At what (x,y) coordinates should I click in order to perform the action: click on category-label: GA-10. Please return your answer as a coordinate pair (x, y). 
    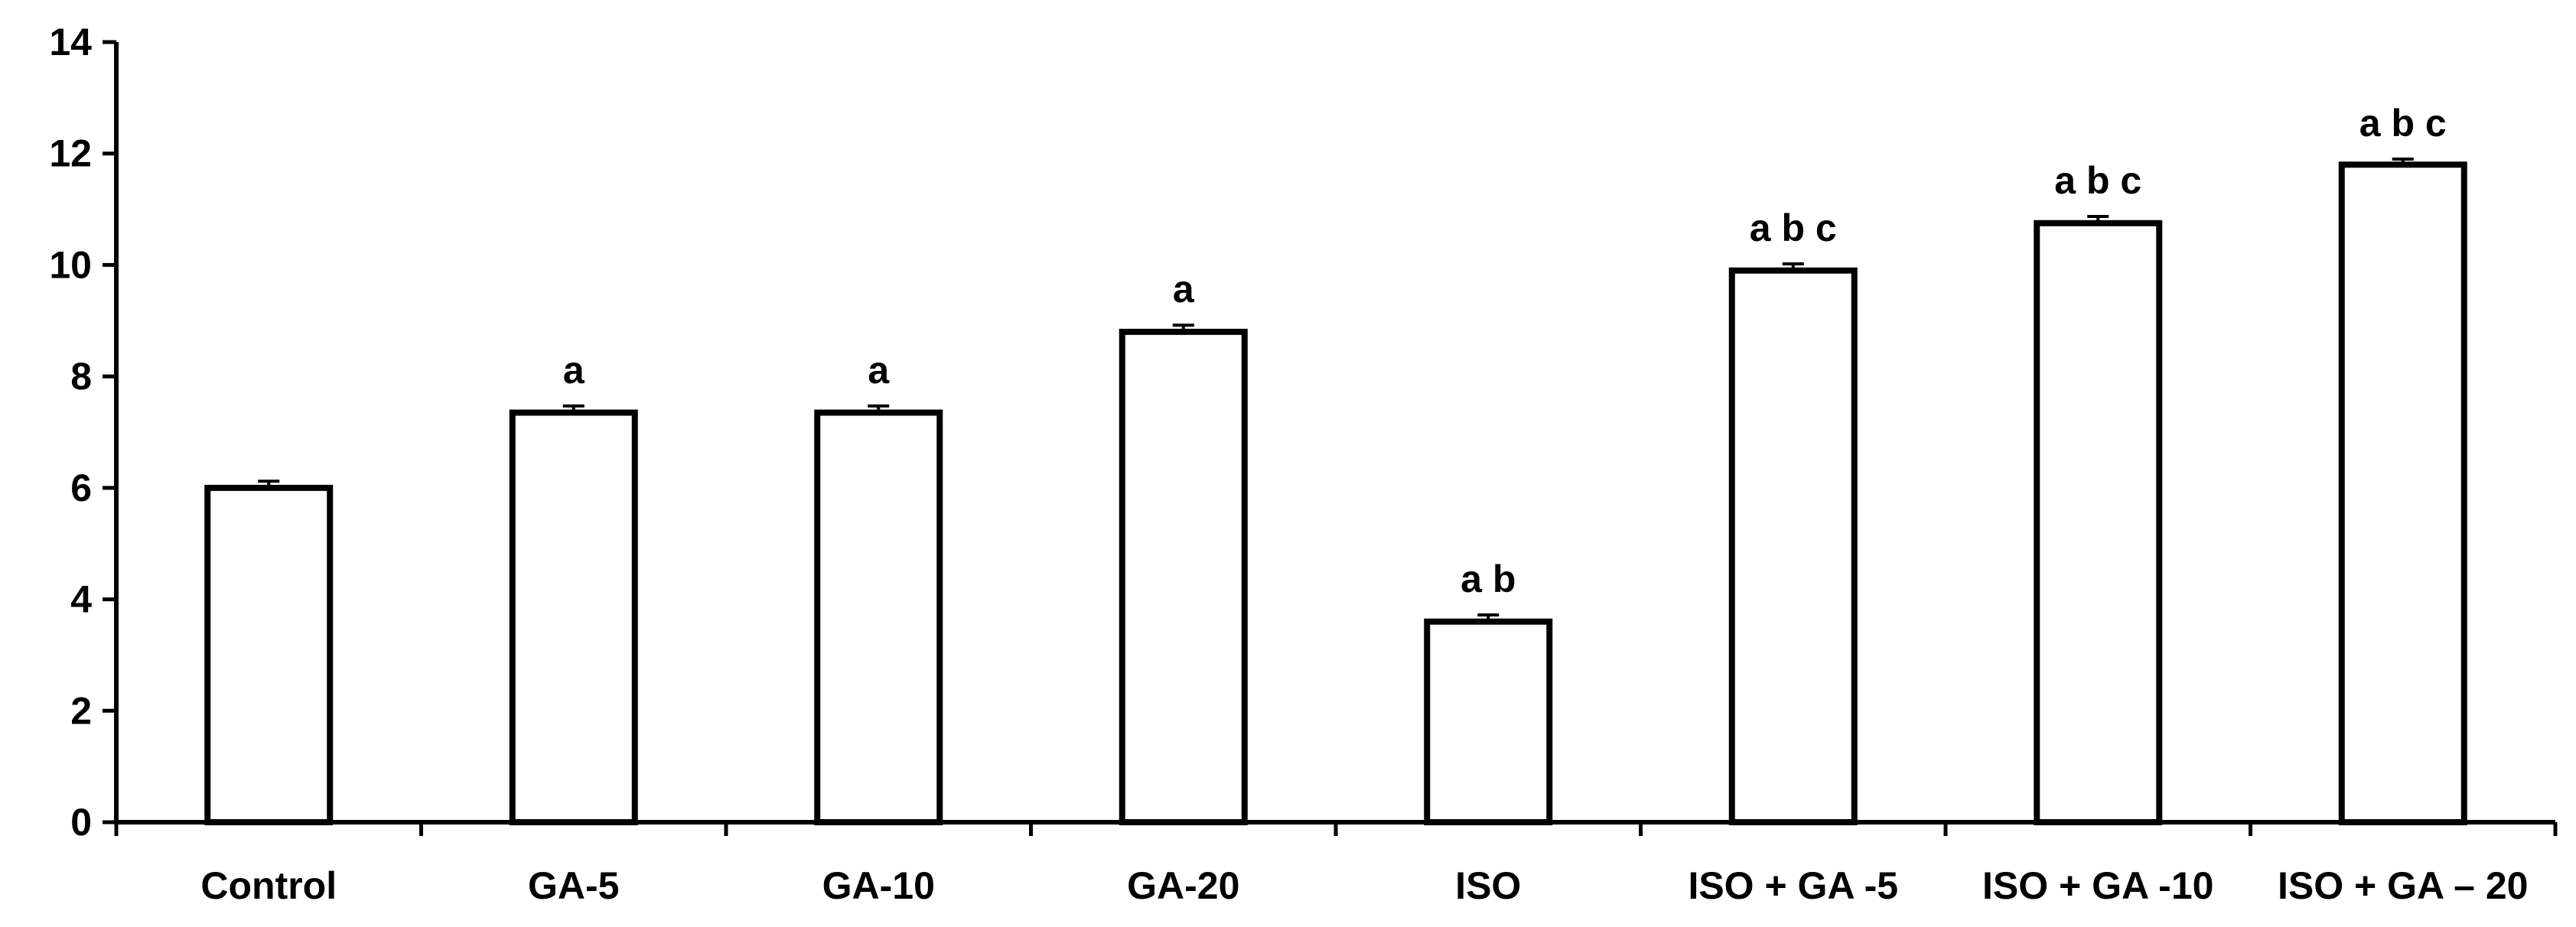
    Looking at the image, I should click on (879, 885).